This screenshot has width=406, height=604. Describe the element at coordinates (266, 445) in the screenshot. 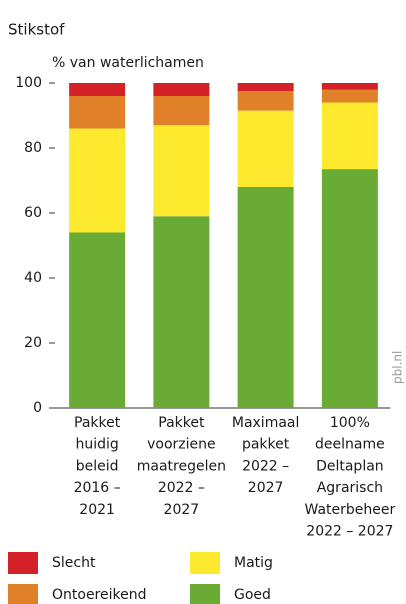

I see `x-tick-label: pakket` at that location.